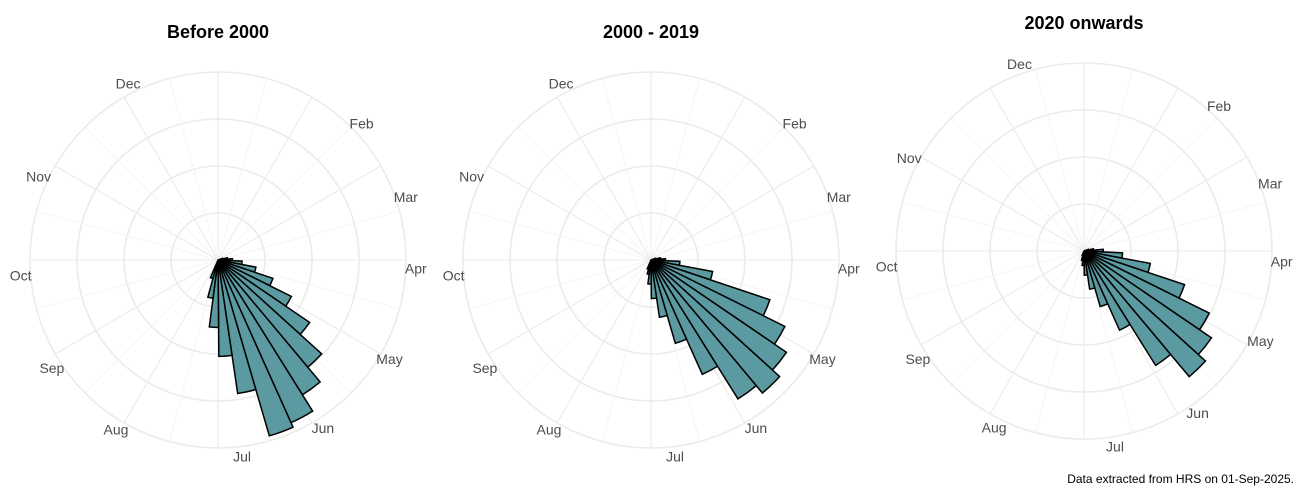 The width and height of the screenshot is (1300, 500). What do you see at coordinates (651, 32) in the screenshot?
I see `panel-title: 2000 - 2019` at bounding box center [651, 32].